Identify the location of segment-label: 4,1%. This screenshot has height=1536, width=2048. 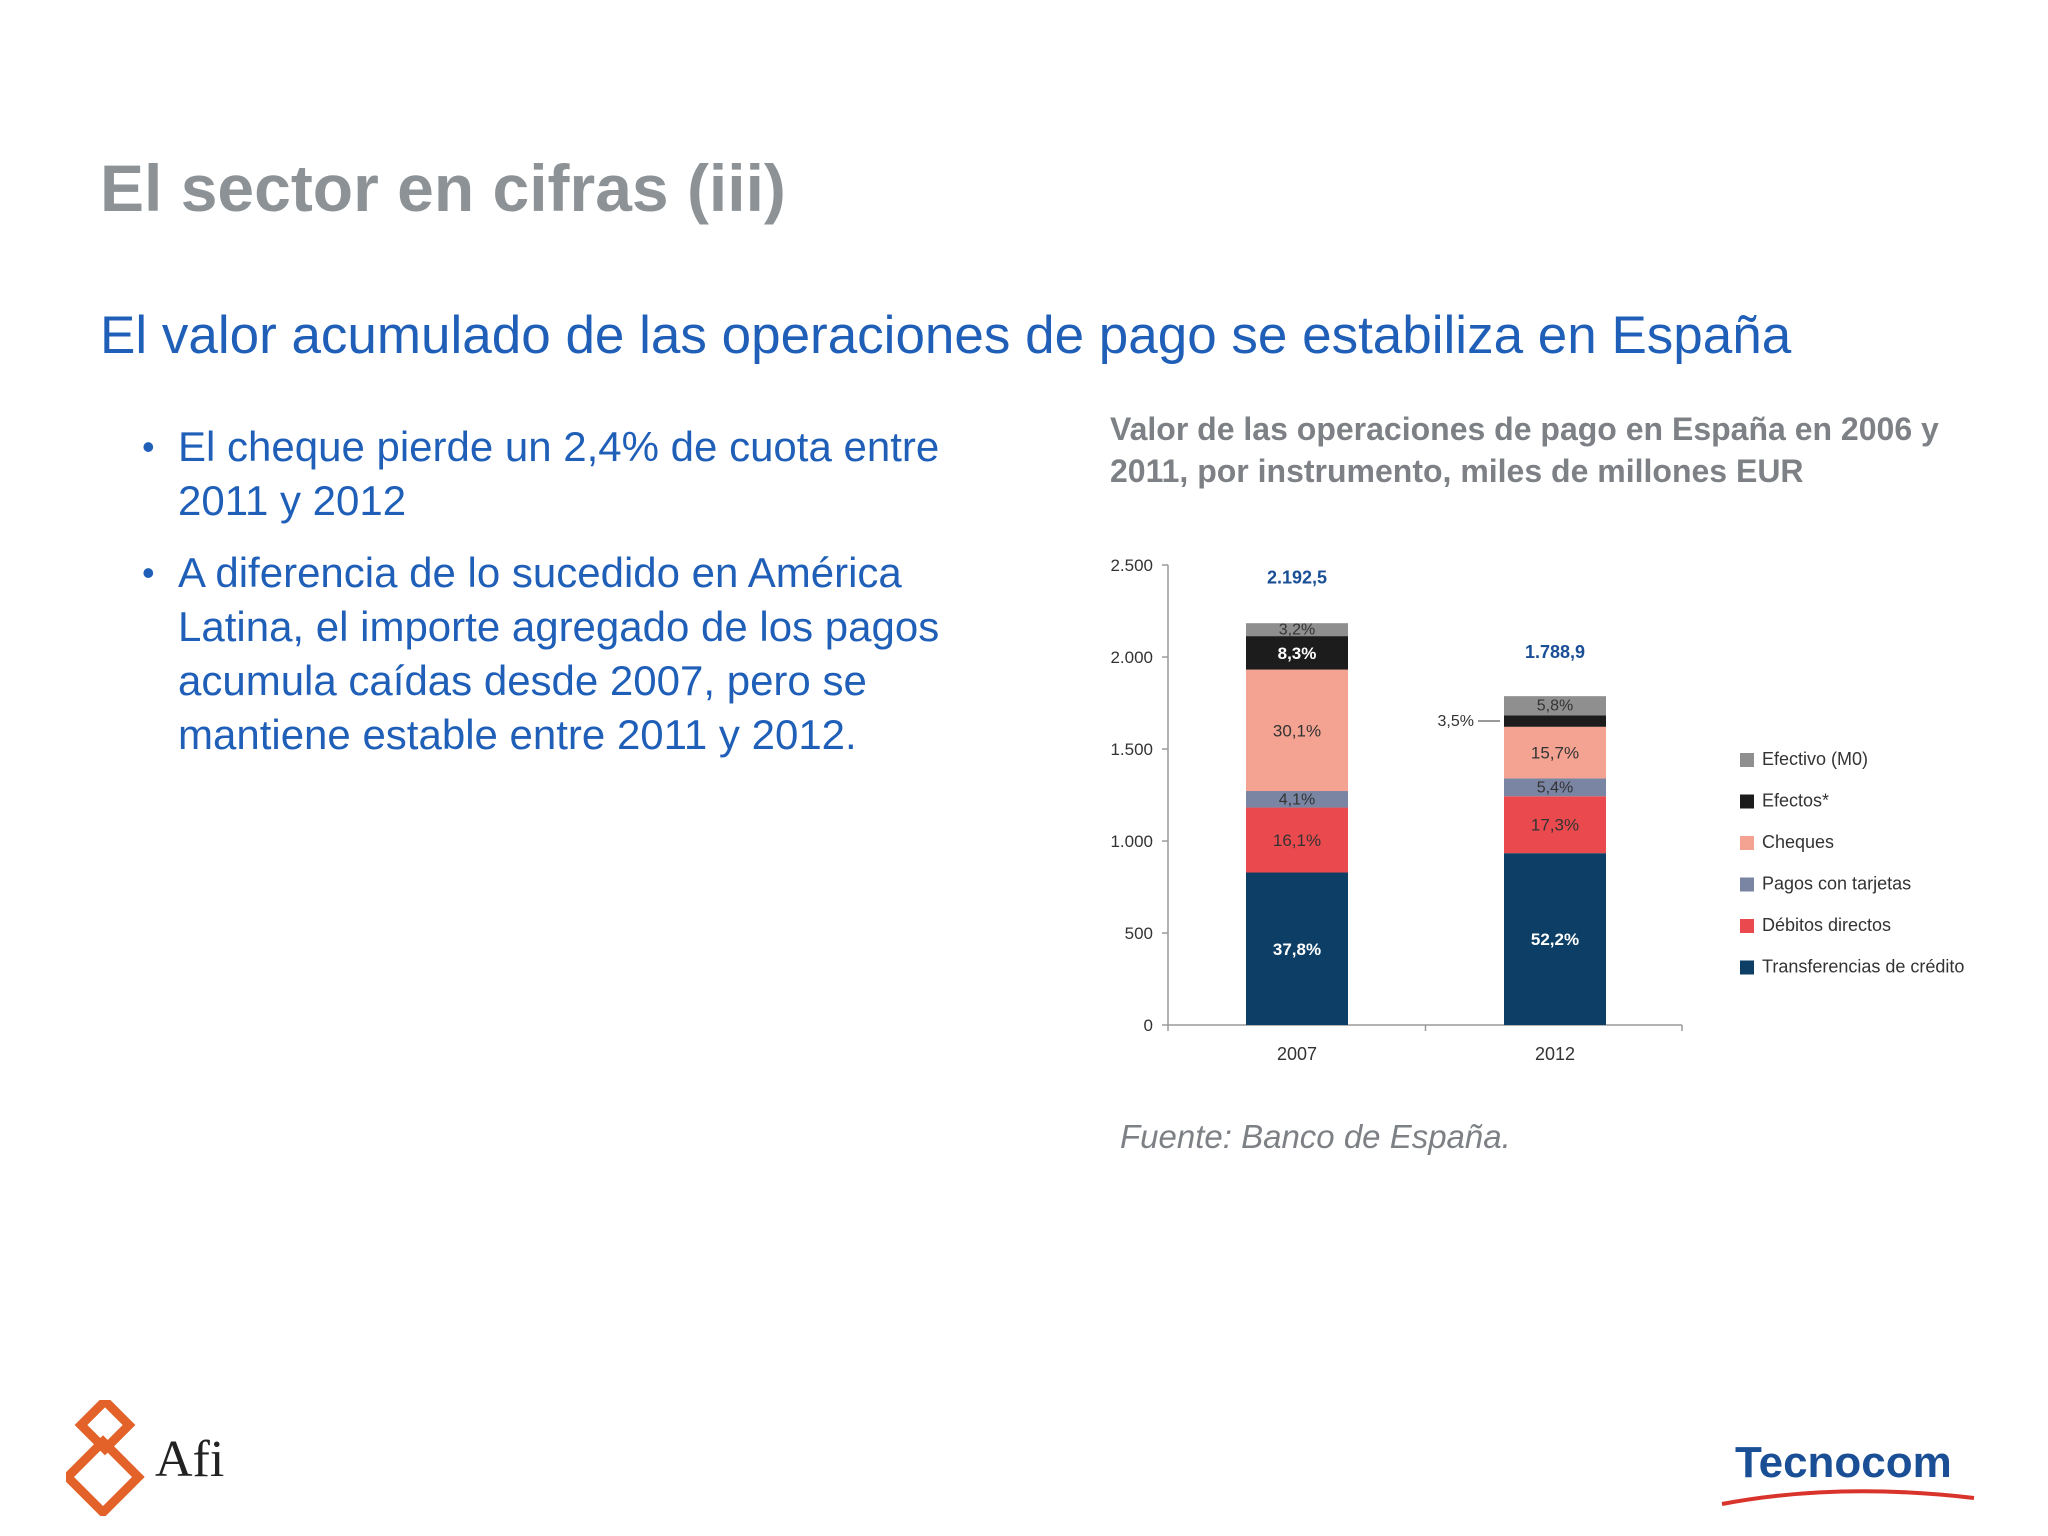
(1297, 799).